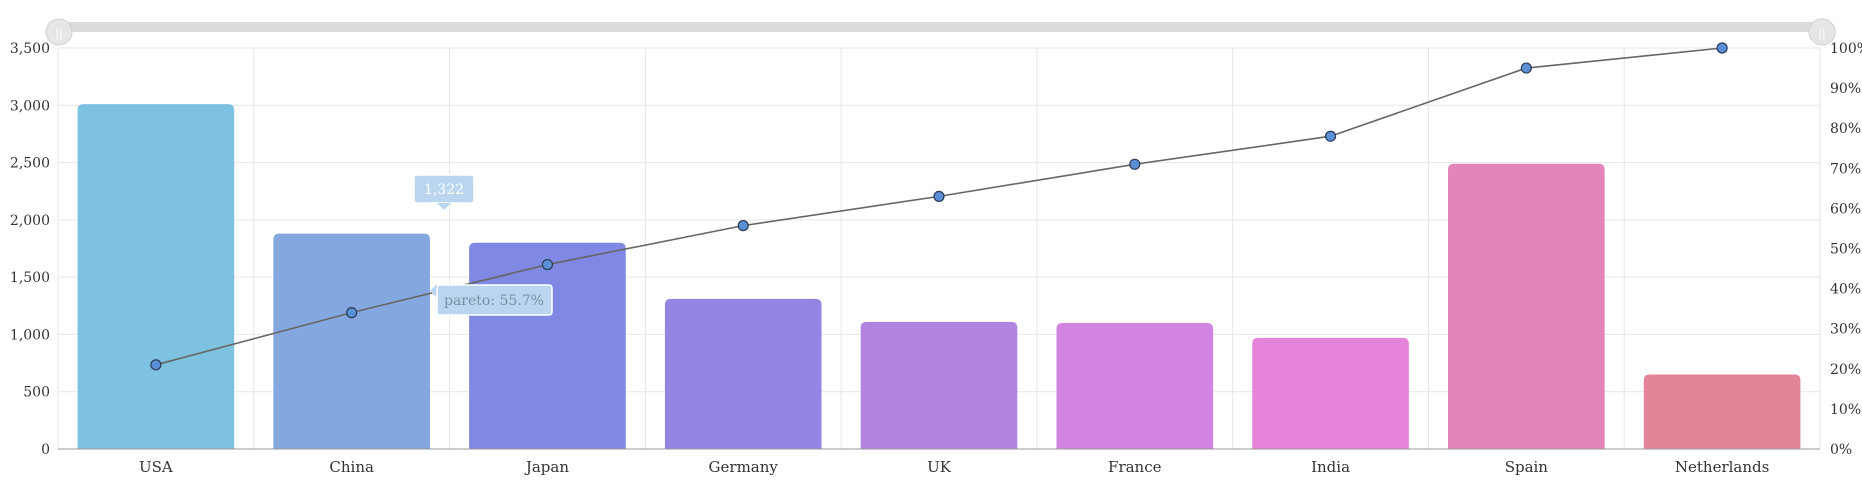 This screenshot has width=1862, height=494. Describe the element at coordinates (1722, 467) in the screenshot. I see `x-axis-tick-label: Netherlands` at that location.